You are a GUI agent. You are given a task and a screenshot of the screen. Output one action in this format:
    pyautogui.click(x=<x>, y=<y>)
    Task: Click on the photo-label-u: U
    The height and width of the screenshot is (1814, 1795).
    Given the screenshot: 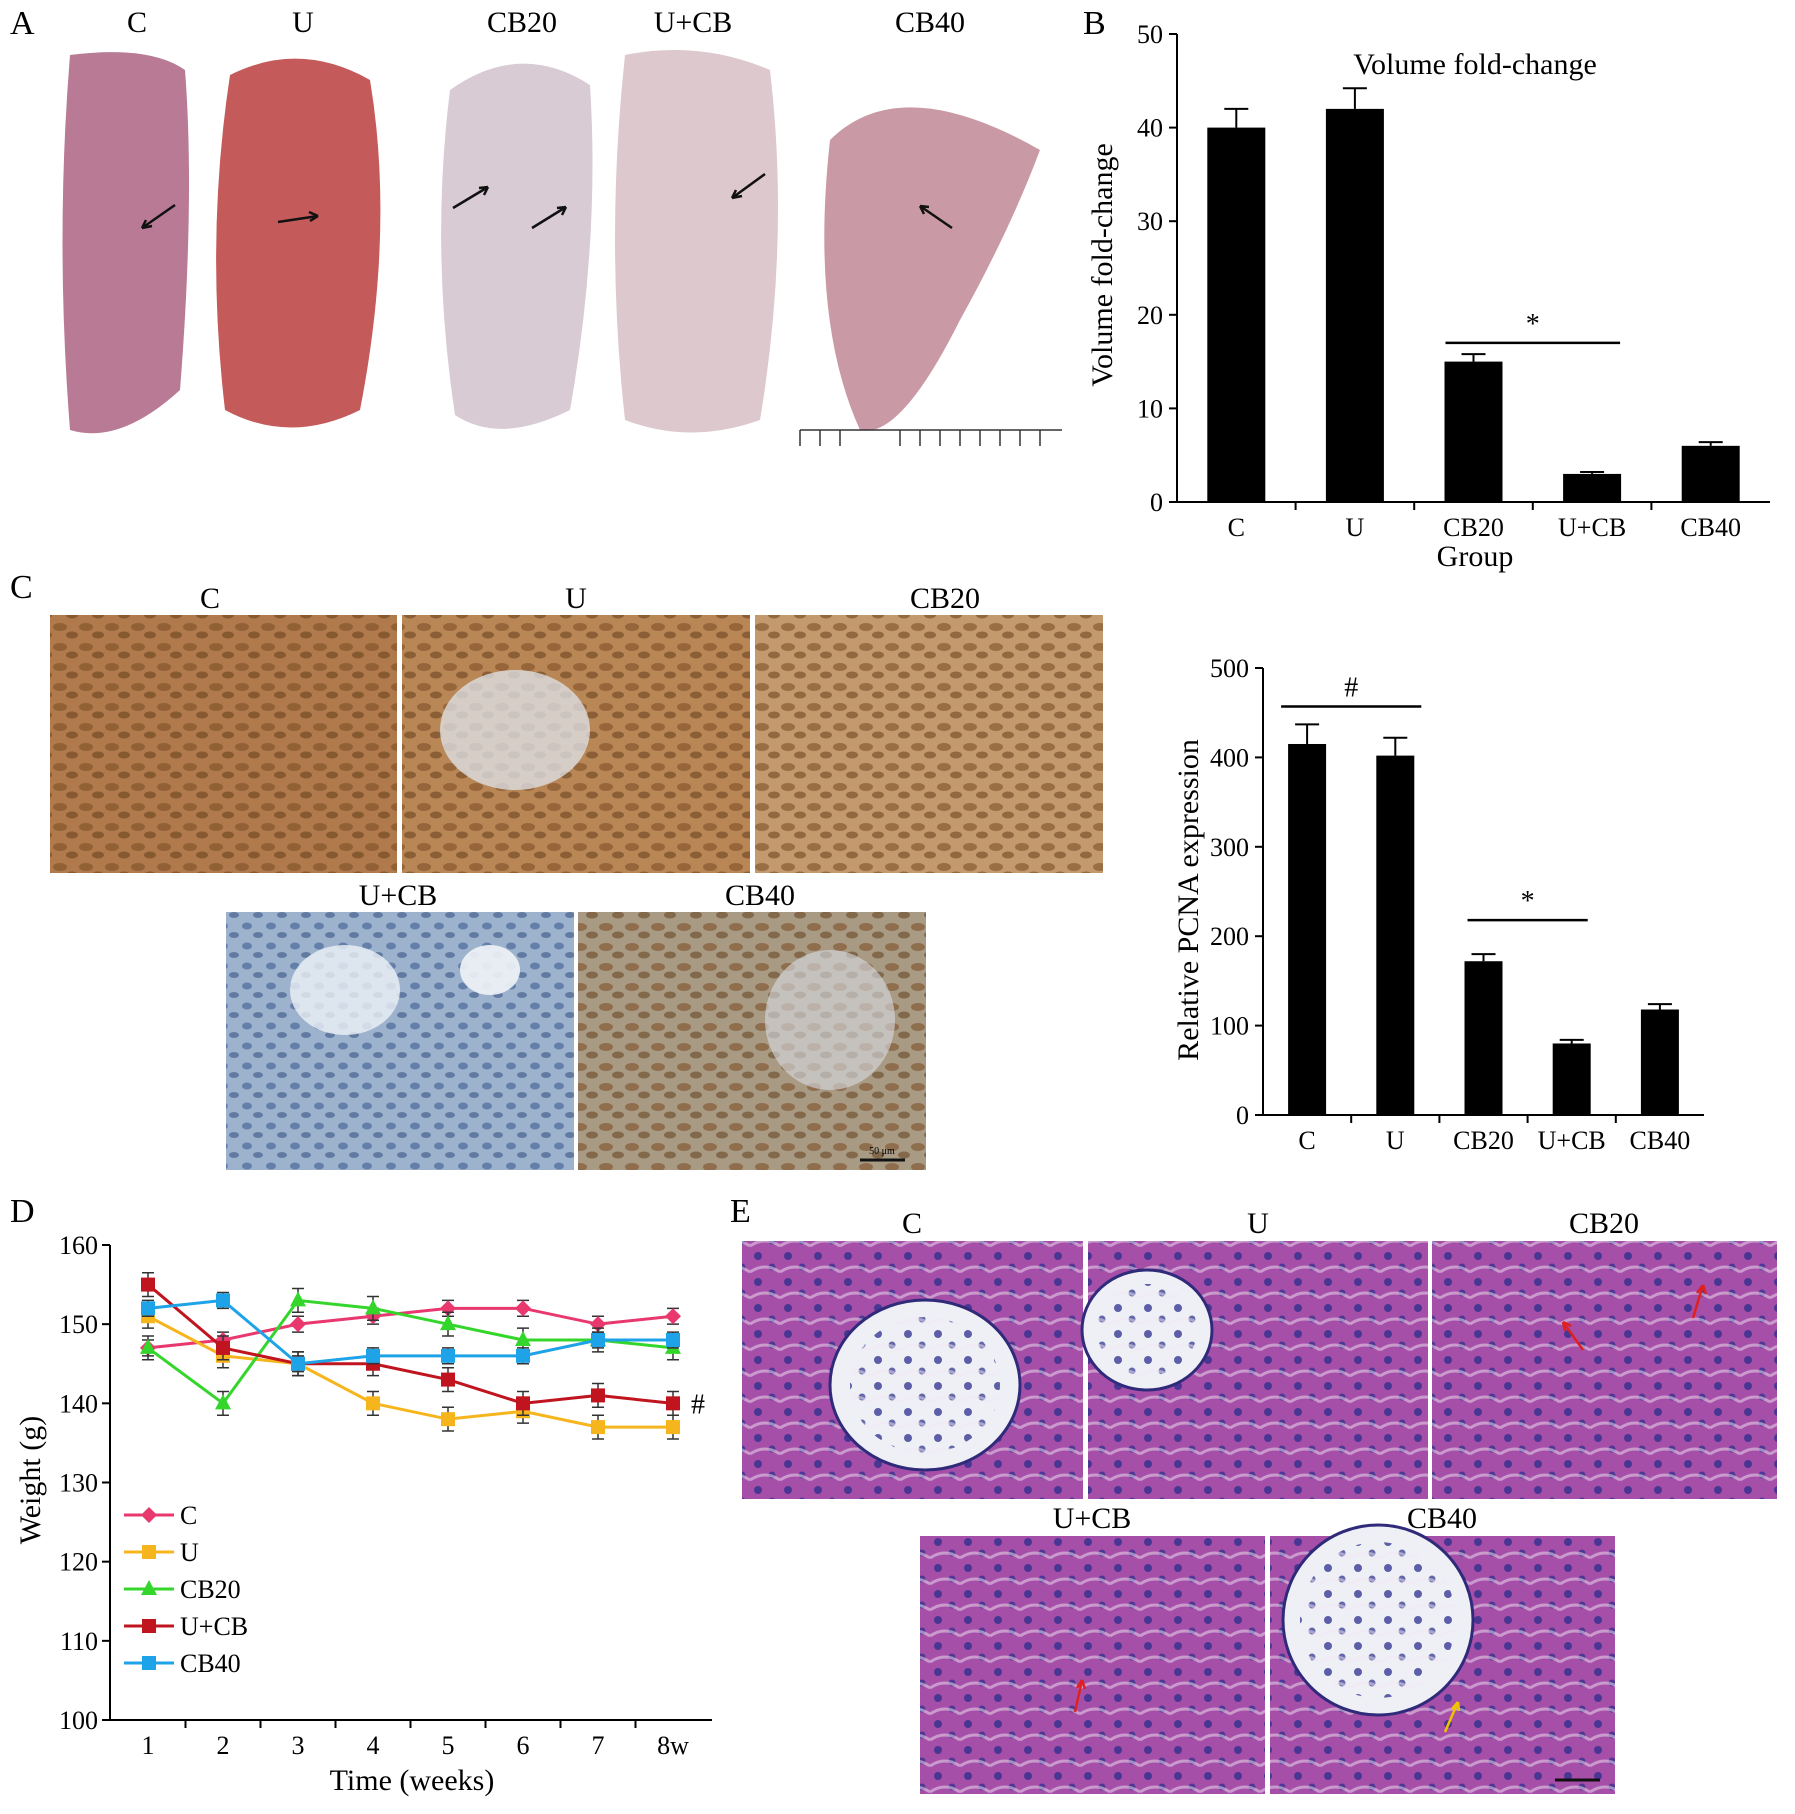 What is the action you would take?
    pyautogui.click(x=303, y=22)
    